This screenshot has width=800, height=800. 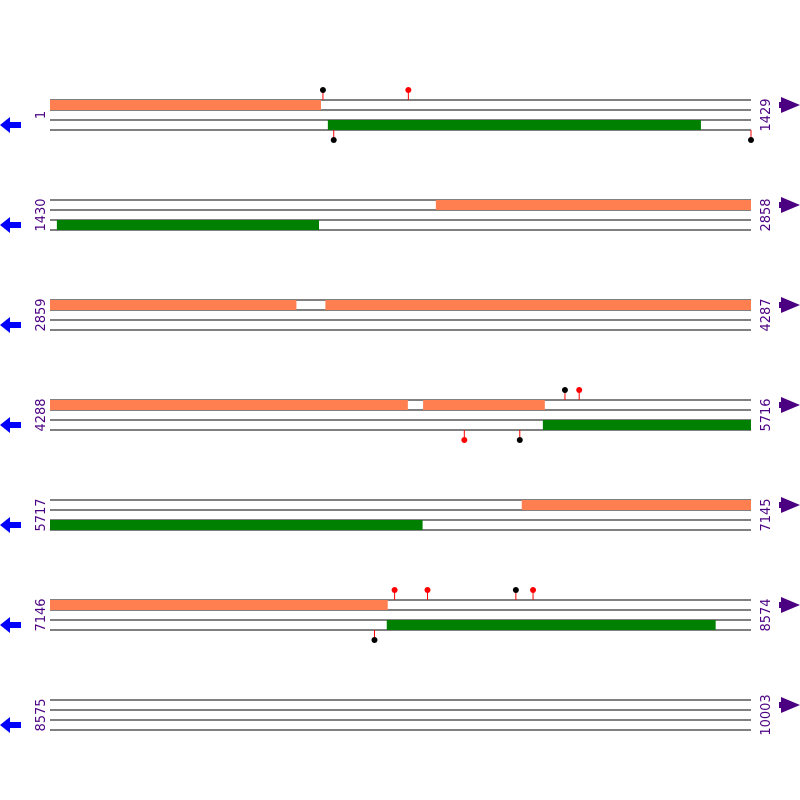 I want to click on row-end-label: 2858, so click(x=766, y=214).